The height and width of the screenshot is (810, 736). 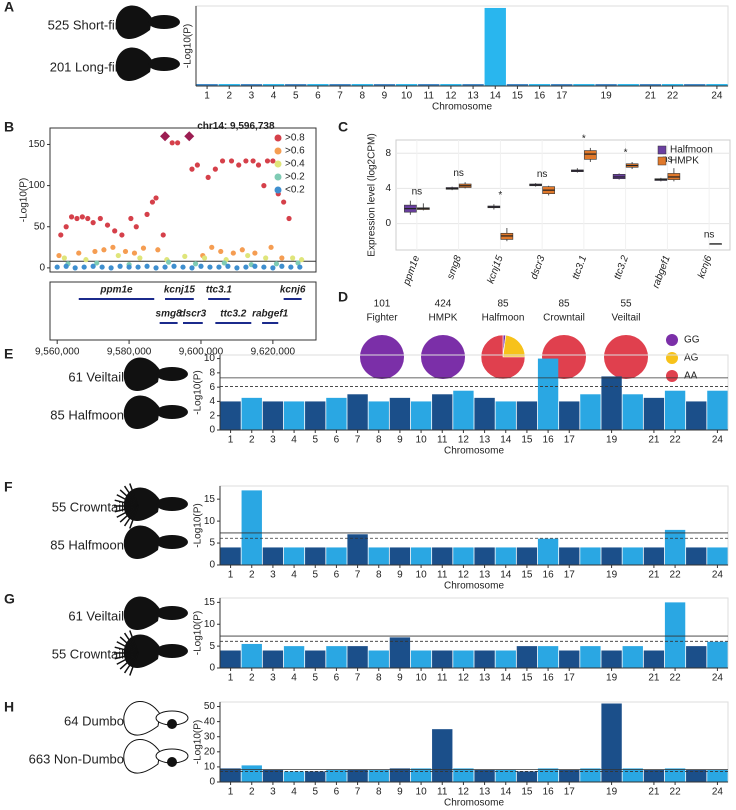 What do you see at coordinates (691, 150) in the screenshot?
I see `legend-label: Halfmoon` at bounding box center [691, 150].